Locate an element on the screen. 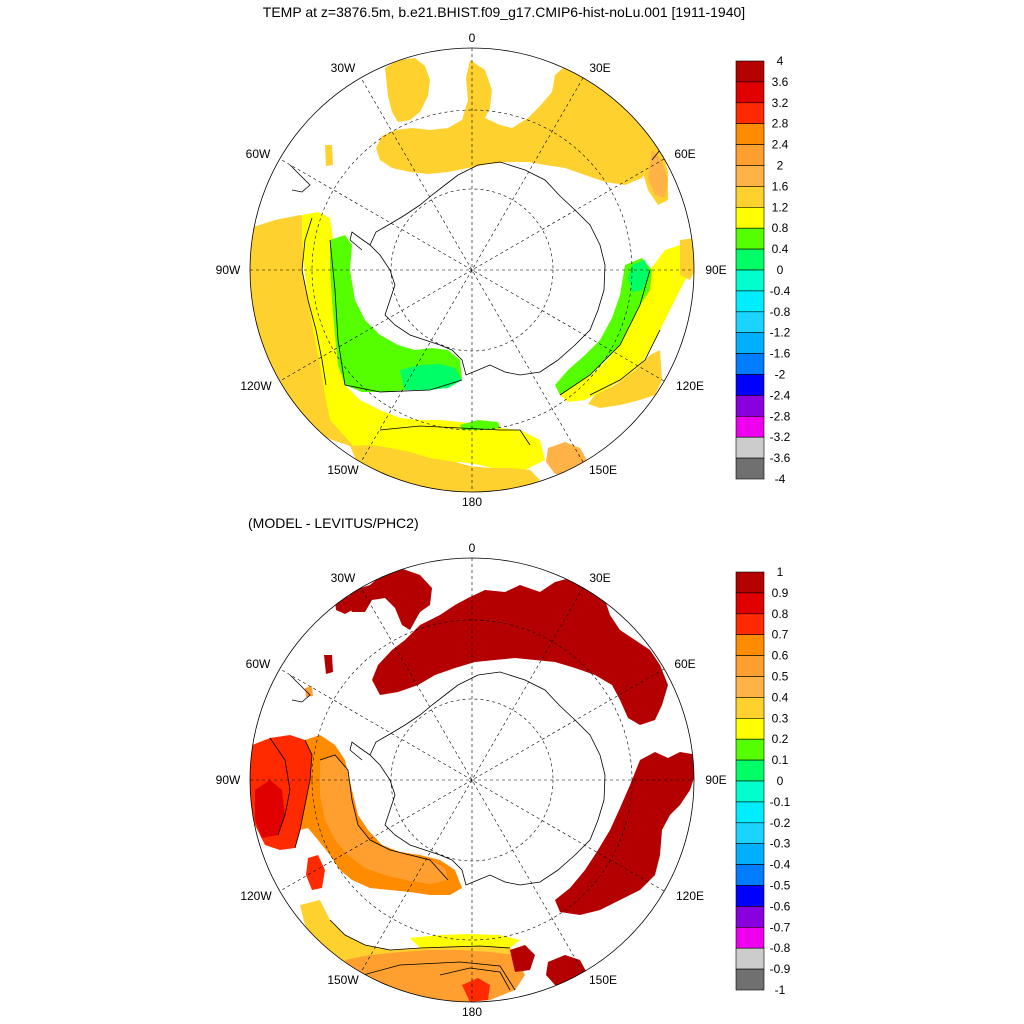 The image size is (1024, 1024). top-colorbar-label: -3.2 is located at coordinates (780, 437).